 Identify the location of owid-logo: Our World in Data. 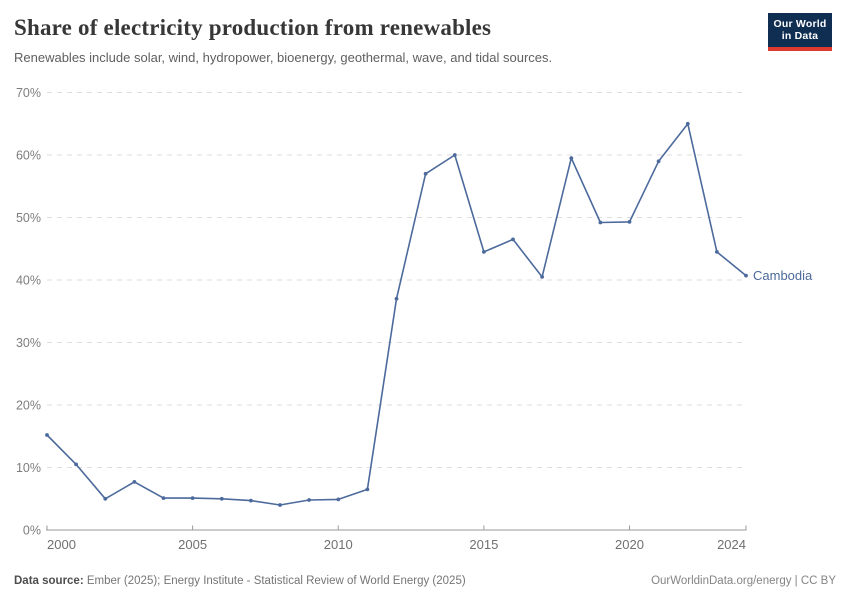
(800, 32).